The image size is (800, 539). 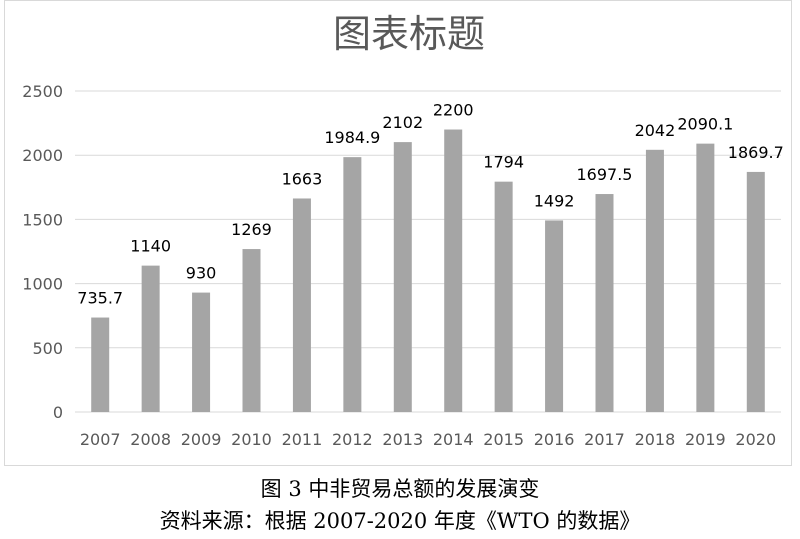 What do you see at coordinates (402, 277) in the screenshot?
I see `bar-2013` at bounding box center [402, 277].